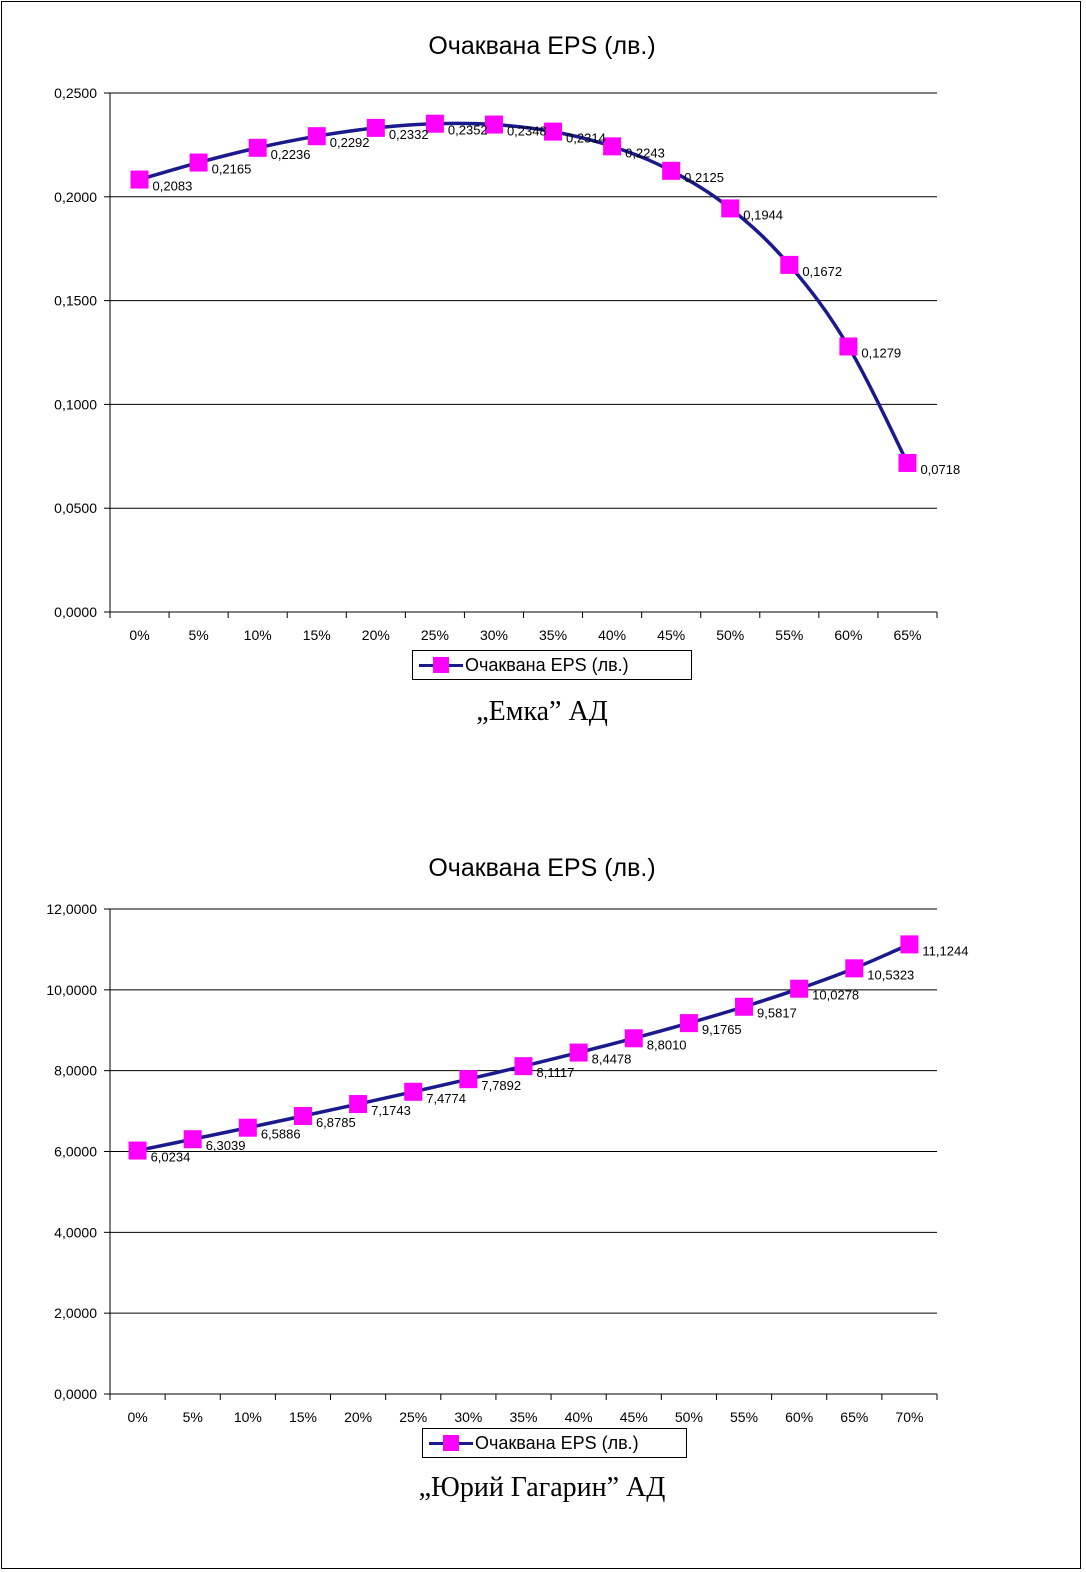  Describe the element at coordinates (542, 868) in the screenshot. I see `chart2-title: Очаквана EPS (лв.)` at that location.